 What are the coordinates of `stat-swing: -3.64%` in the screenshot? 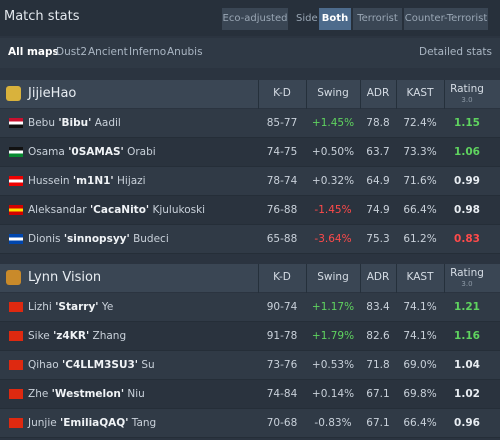 It's located at (333, 239).